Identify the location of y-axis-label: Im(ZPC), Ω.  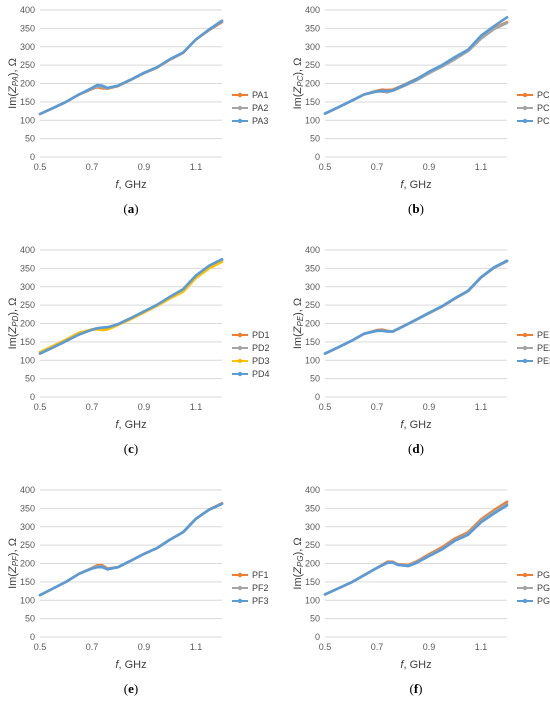
(298, 84).